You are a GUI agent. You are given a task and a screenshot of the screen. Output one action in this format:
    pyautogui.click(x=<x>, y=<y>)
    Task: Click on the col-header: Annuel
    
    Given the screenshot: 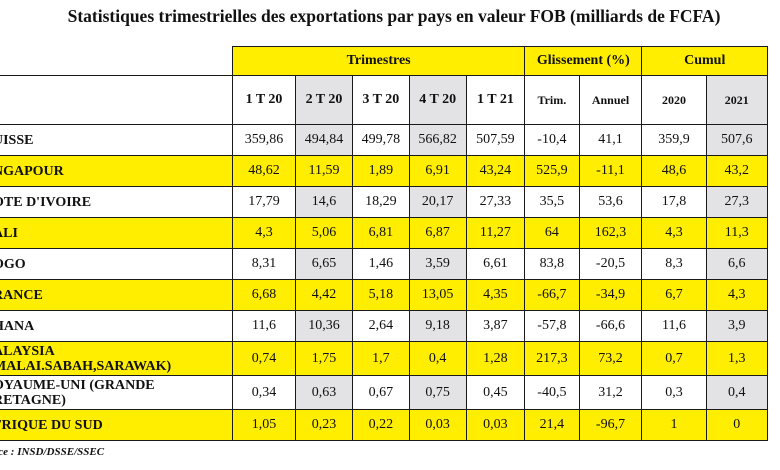 What is the action you would take?
    pyautogui.click(x=610, y=100)
    